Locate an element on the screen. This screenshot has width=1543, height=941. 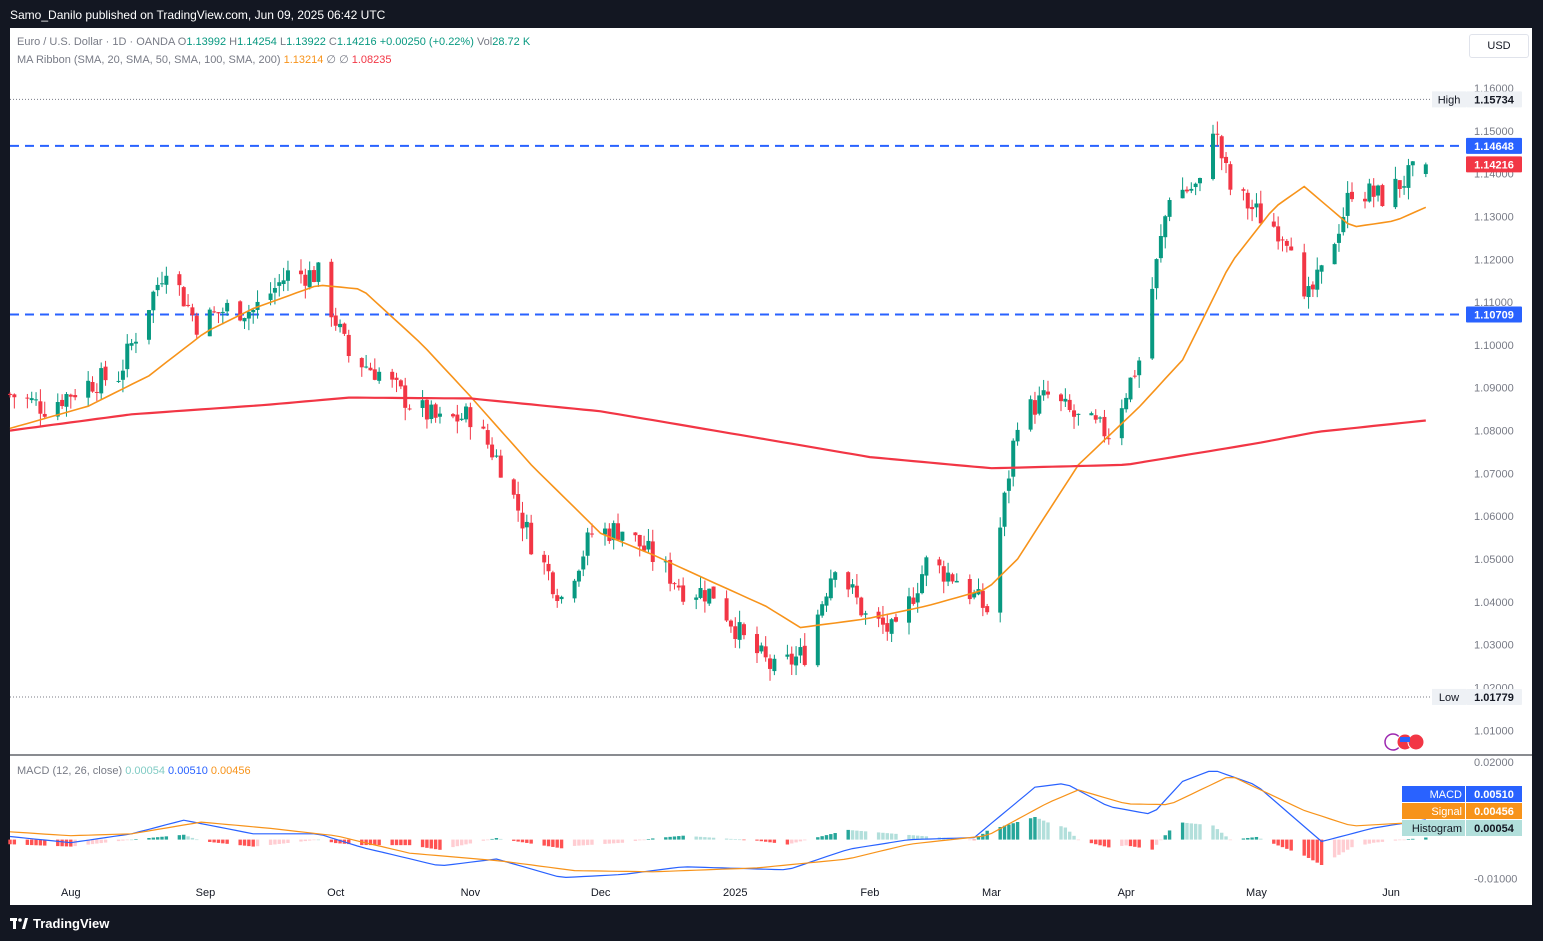
last-price-tag-bg is located at coordinates (1494, 164).